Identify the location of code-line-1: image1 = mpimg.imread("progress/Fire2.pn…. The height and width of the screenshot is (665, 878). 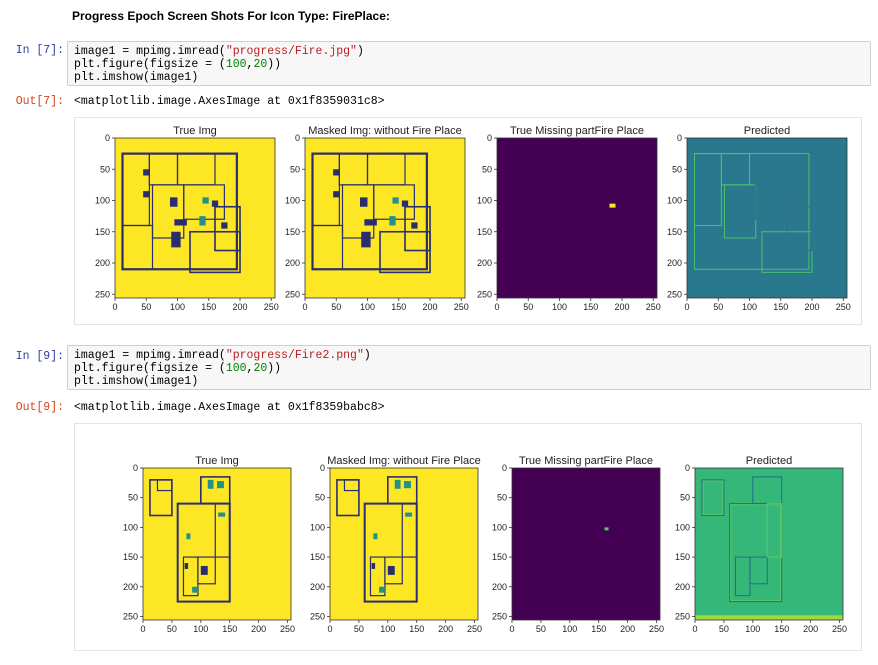
(222, 355).